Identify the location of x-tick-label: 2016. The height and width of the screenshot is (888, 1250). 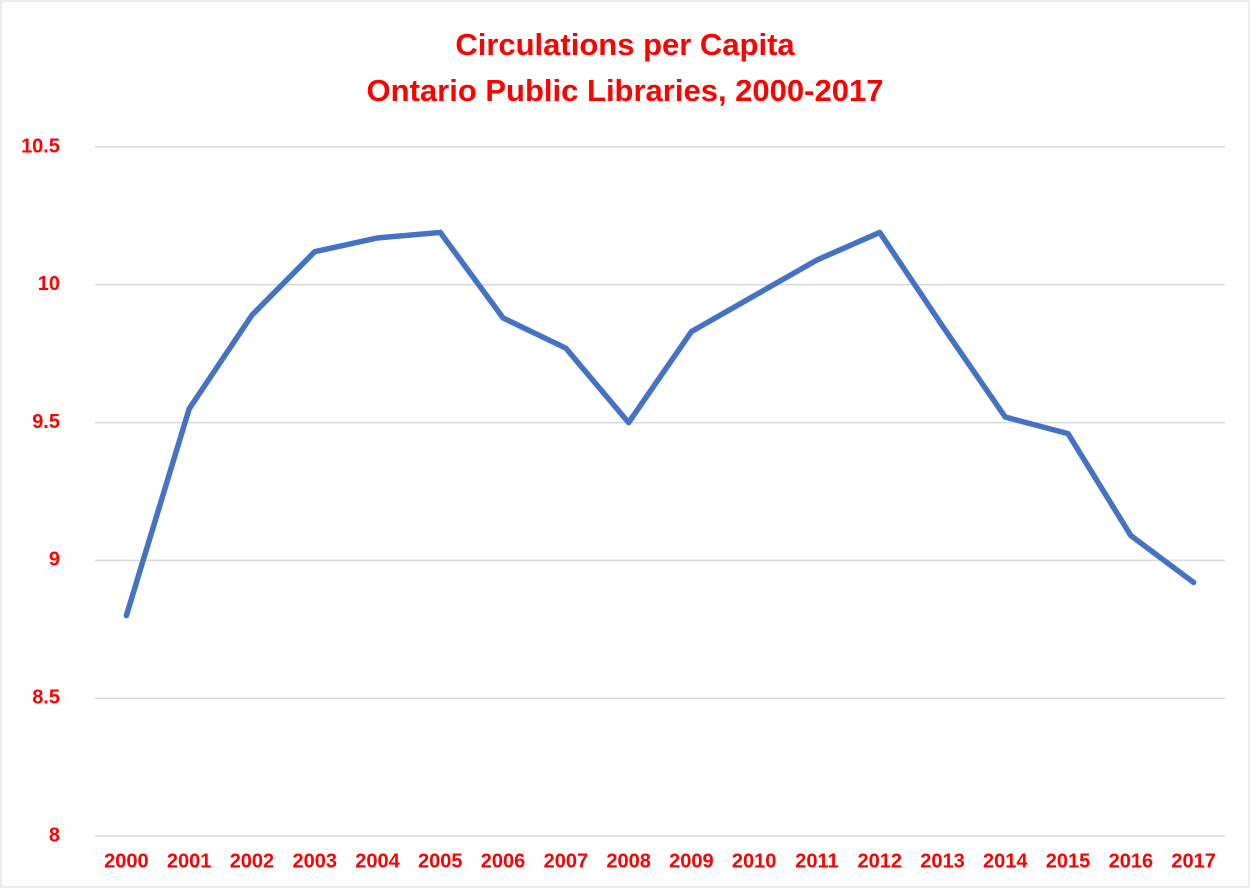
(1131, 861).